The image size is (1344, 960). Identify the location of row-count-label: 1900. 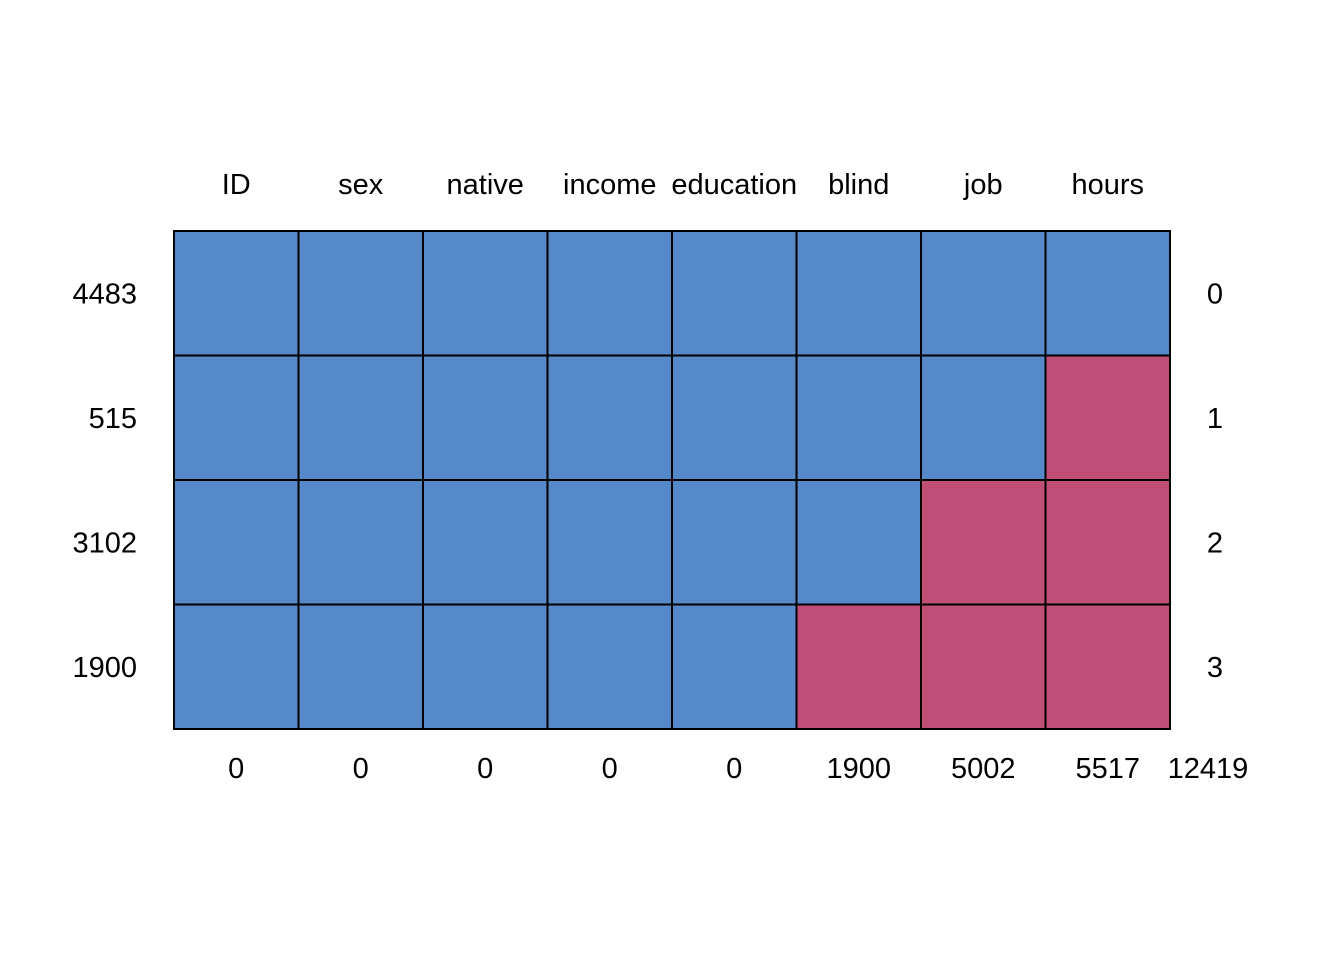
(104, 668).